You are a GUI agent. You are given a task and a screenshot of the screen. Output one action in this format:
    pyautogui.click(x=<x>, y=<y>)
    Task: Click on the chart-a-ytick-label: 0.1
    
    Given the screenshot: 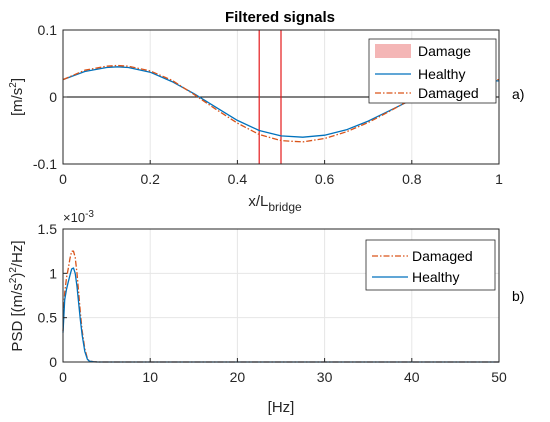 What is the action you would take?
    pyautogui.click(x=48, y=30)
    